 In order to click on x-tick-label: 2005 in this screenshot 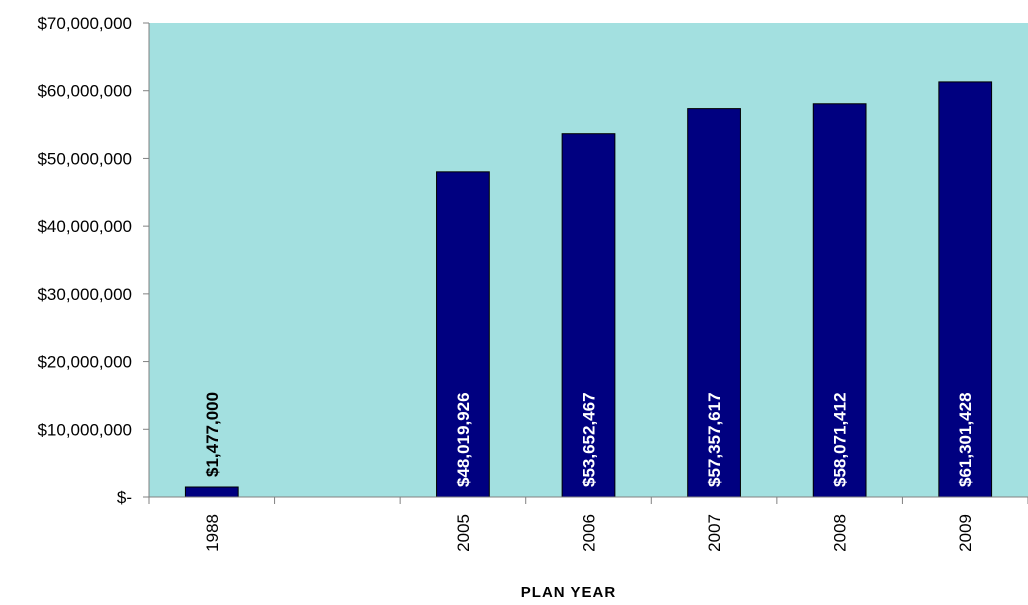, I will do `click(463, 533)`.